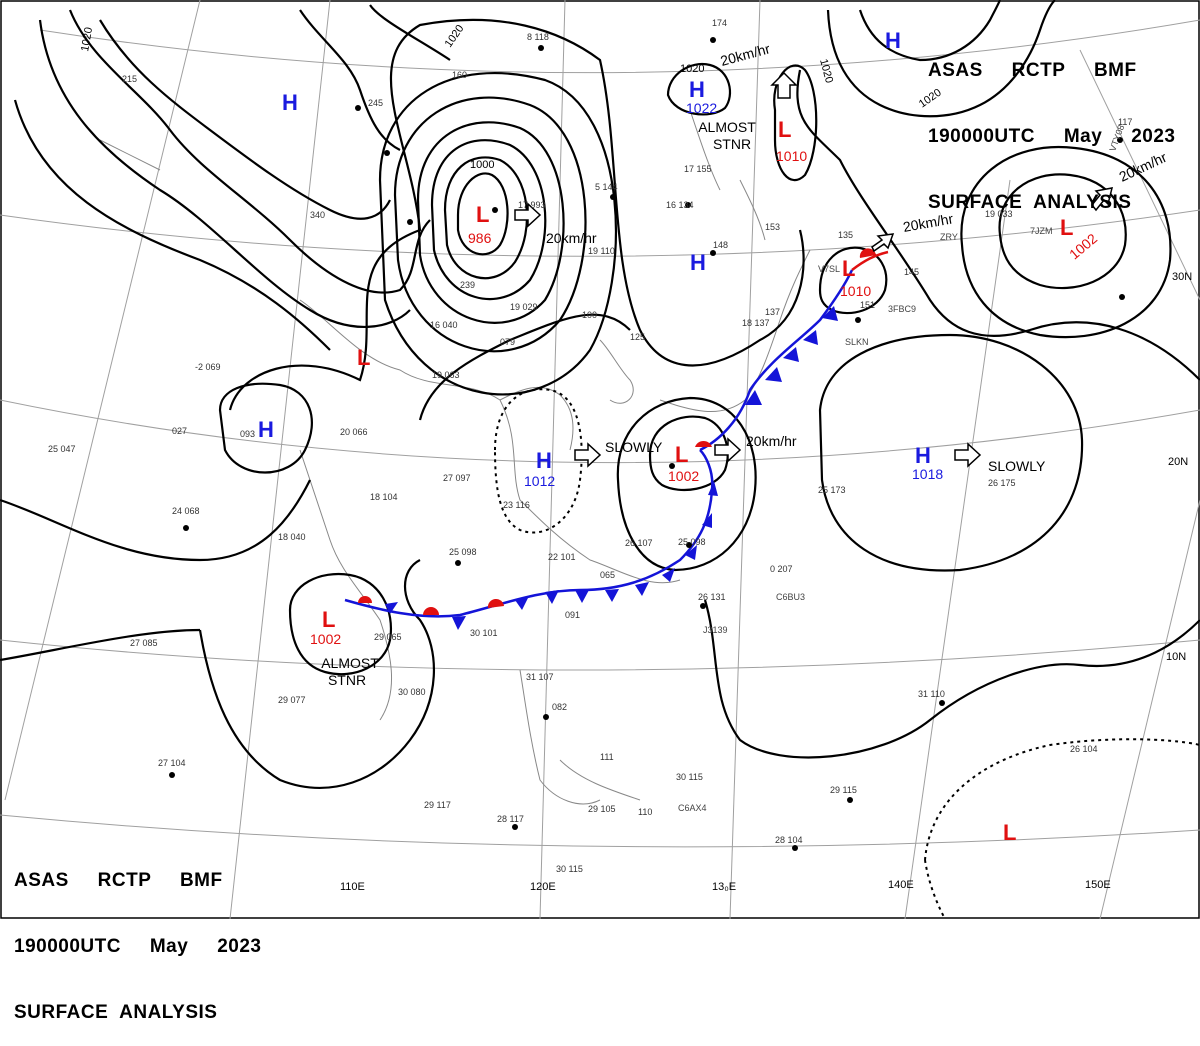  Describe the element at coordinates (138, 946) in the screenshot. I see `footer-line-2: 190000UTC May 2023` at that location.